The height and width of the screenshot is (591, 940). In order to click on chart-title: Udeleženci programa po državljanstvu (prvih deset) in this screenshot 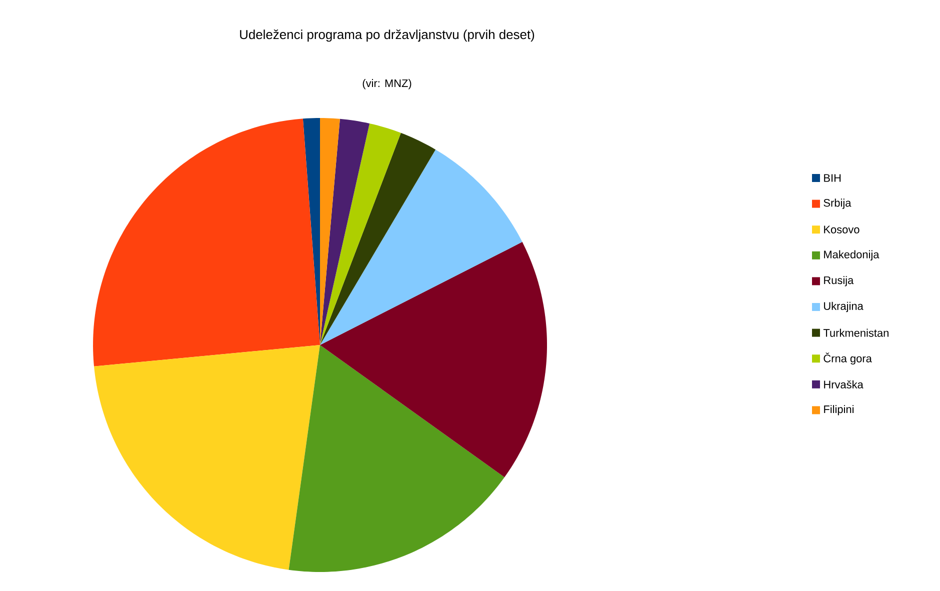, I will do `click(387, 36)`.